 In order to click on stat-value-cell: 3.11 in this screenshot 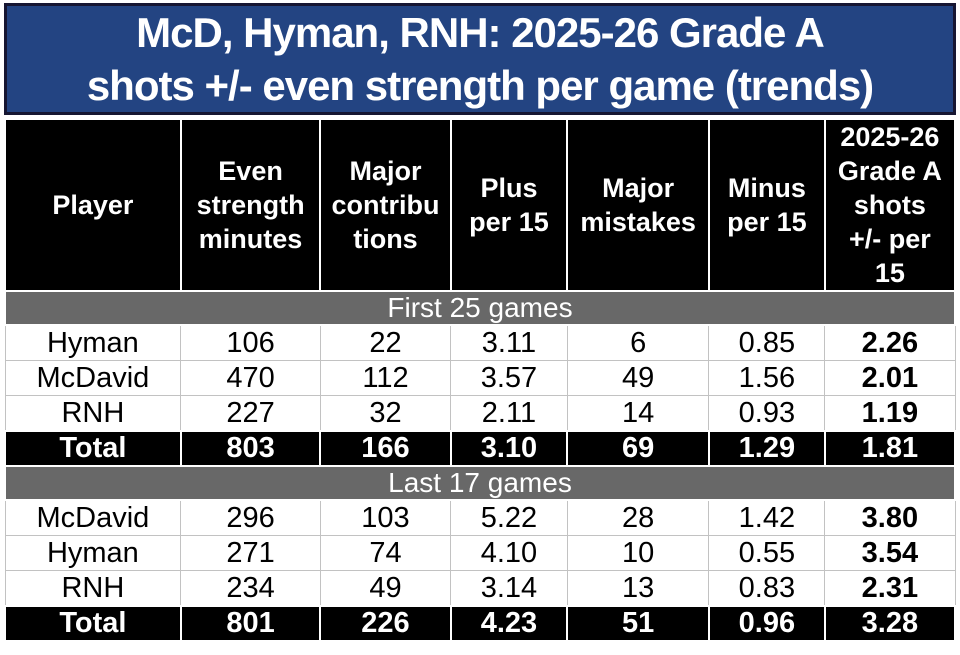, I will do `click(509, 342)`.